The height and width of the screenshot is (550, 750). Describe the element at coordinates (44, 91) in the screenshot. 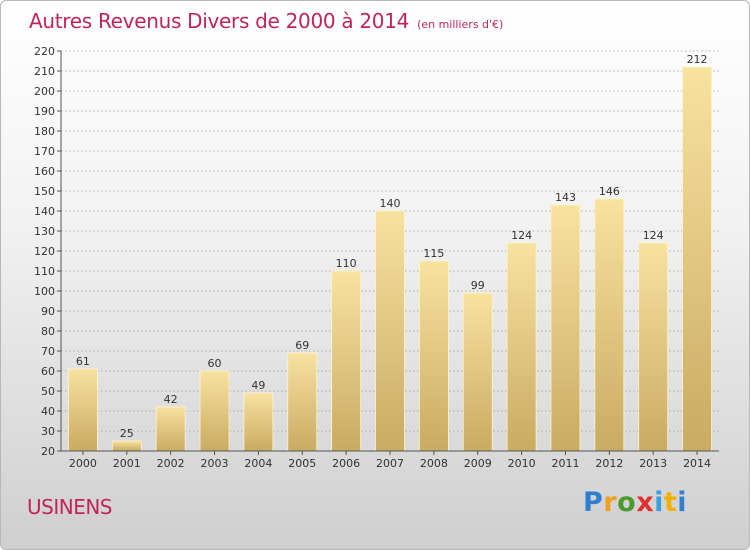

I see `y-tick-label: 200` at that location.